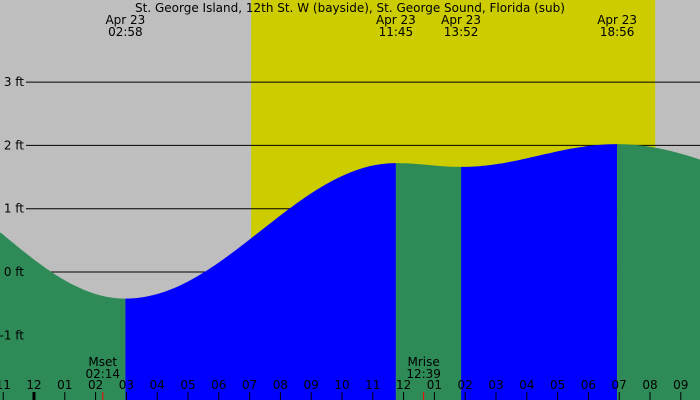 This screenshot has height=400, width=700. I want to click on moon-event-label: Mrise, so click(423, 362).